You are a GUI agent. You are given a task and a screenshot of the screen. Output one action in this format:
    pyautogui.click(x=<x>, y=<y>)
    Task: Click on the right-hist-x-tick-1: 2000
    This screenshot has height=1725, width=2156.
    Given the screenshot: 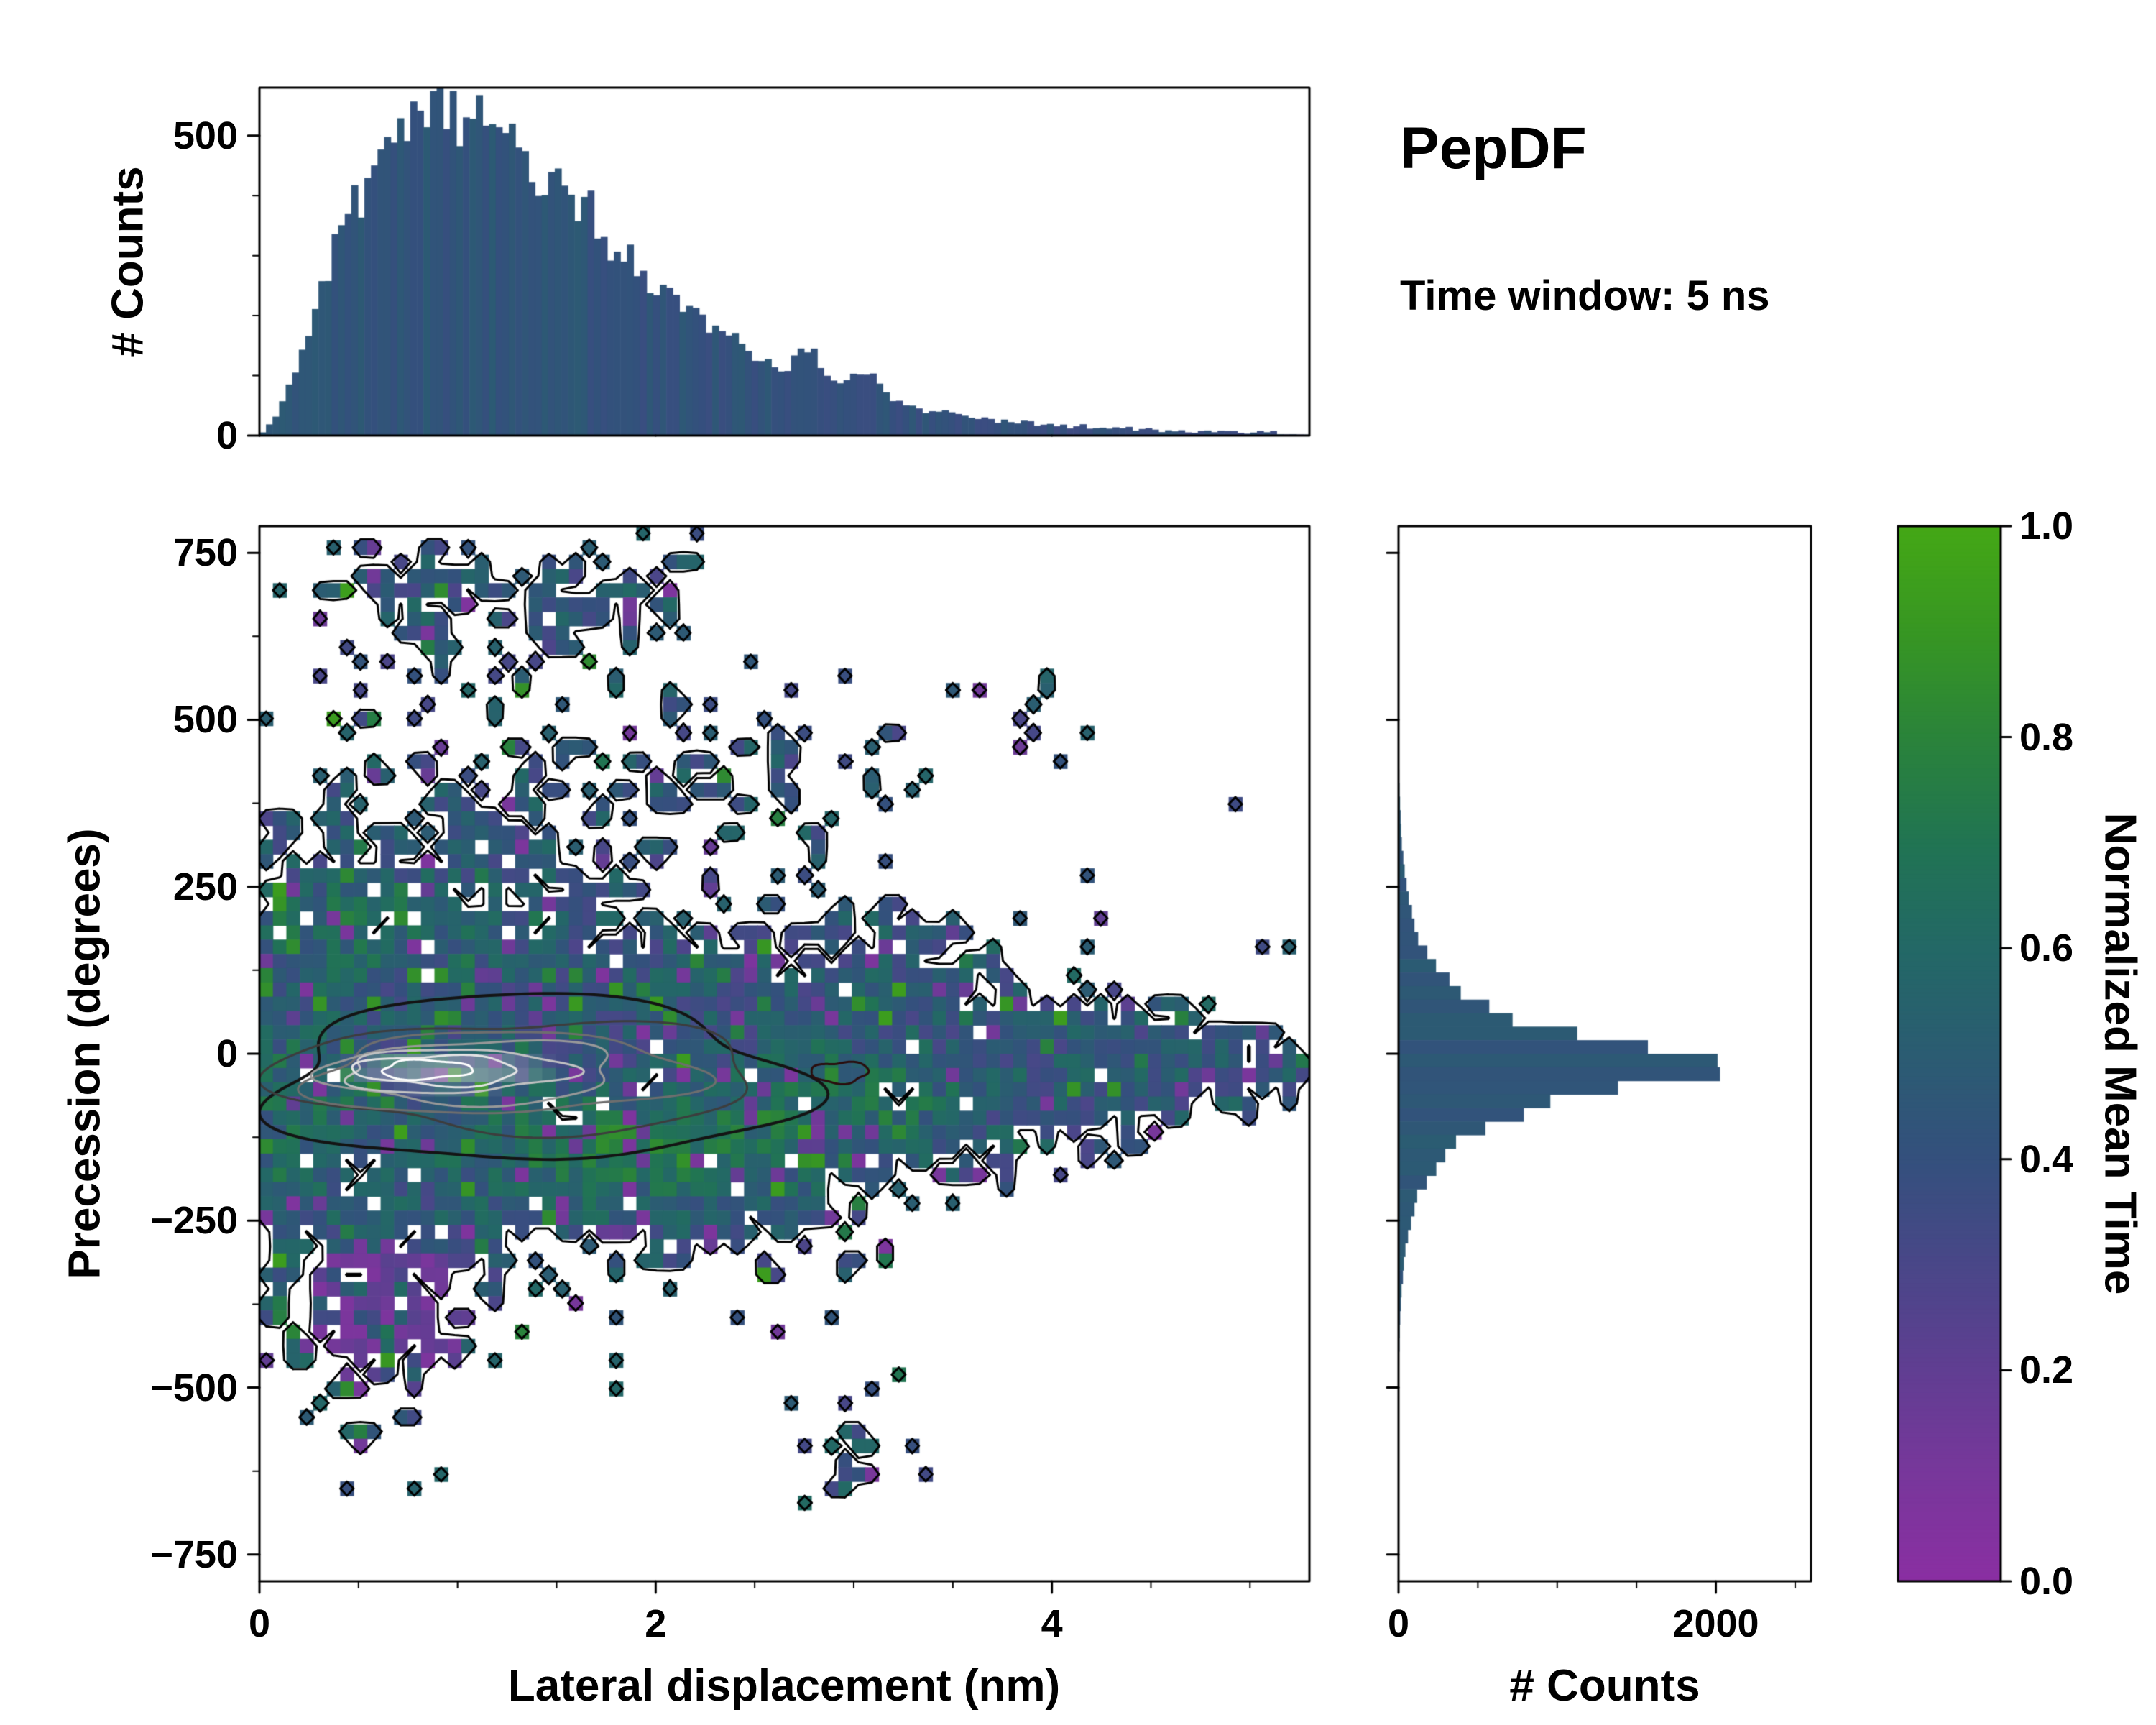 What is the action you would take?
    pyautogui.click(x=1715, y=1623)
    